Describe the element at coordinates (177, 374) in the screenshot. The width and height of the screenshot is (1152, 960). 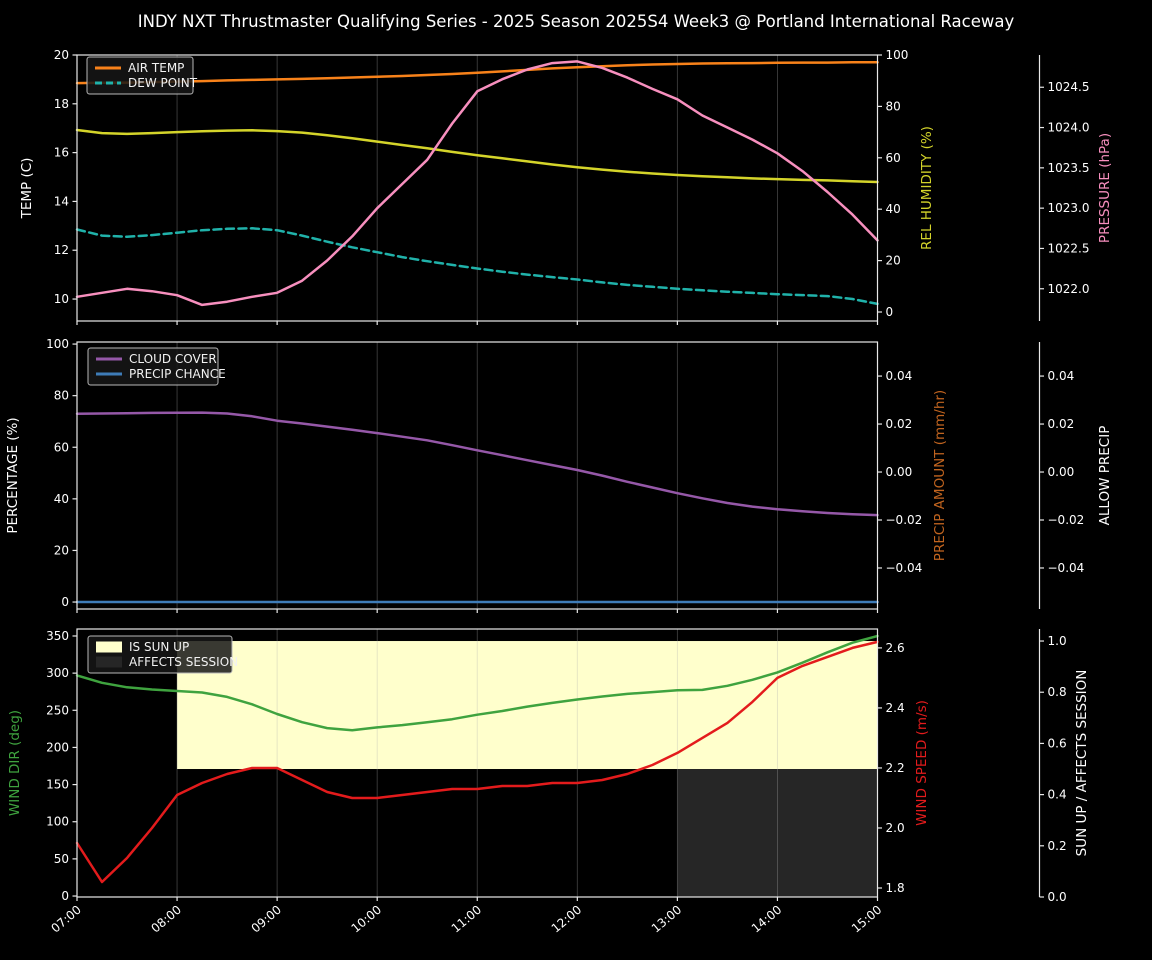
I see `legend-label-precip-chance: PRECIP CHANCE` at that location.